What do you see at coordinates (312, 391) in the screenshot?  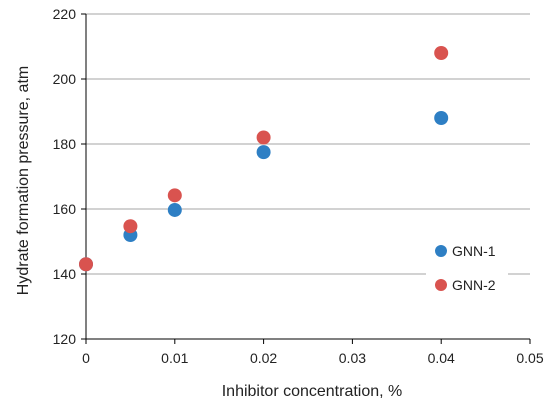 I see `x-axis-title: Inhibitor concentration, %` at bounding box center [312, 391].